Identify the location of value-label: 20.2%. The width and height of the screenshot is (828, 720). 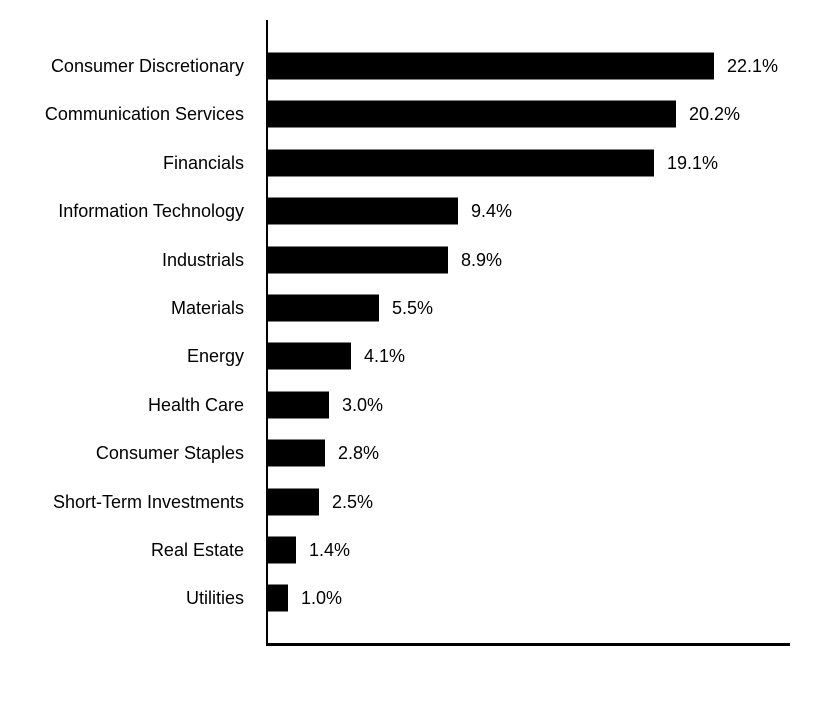
(715, 114).